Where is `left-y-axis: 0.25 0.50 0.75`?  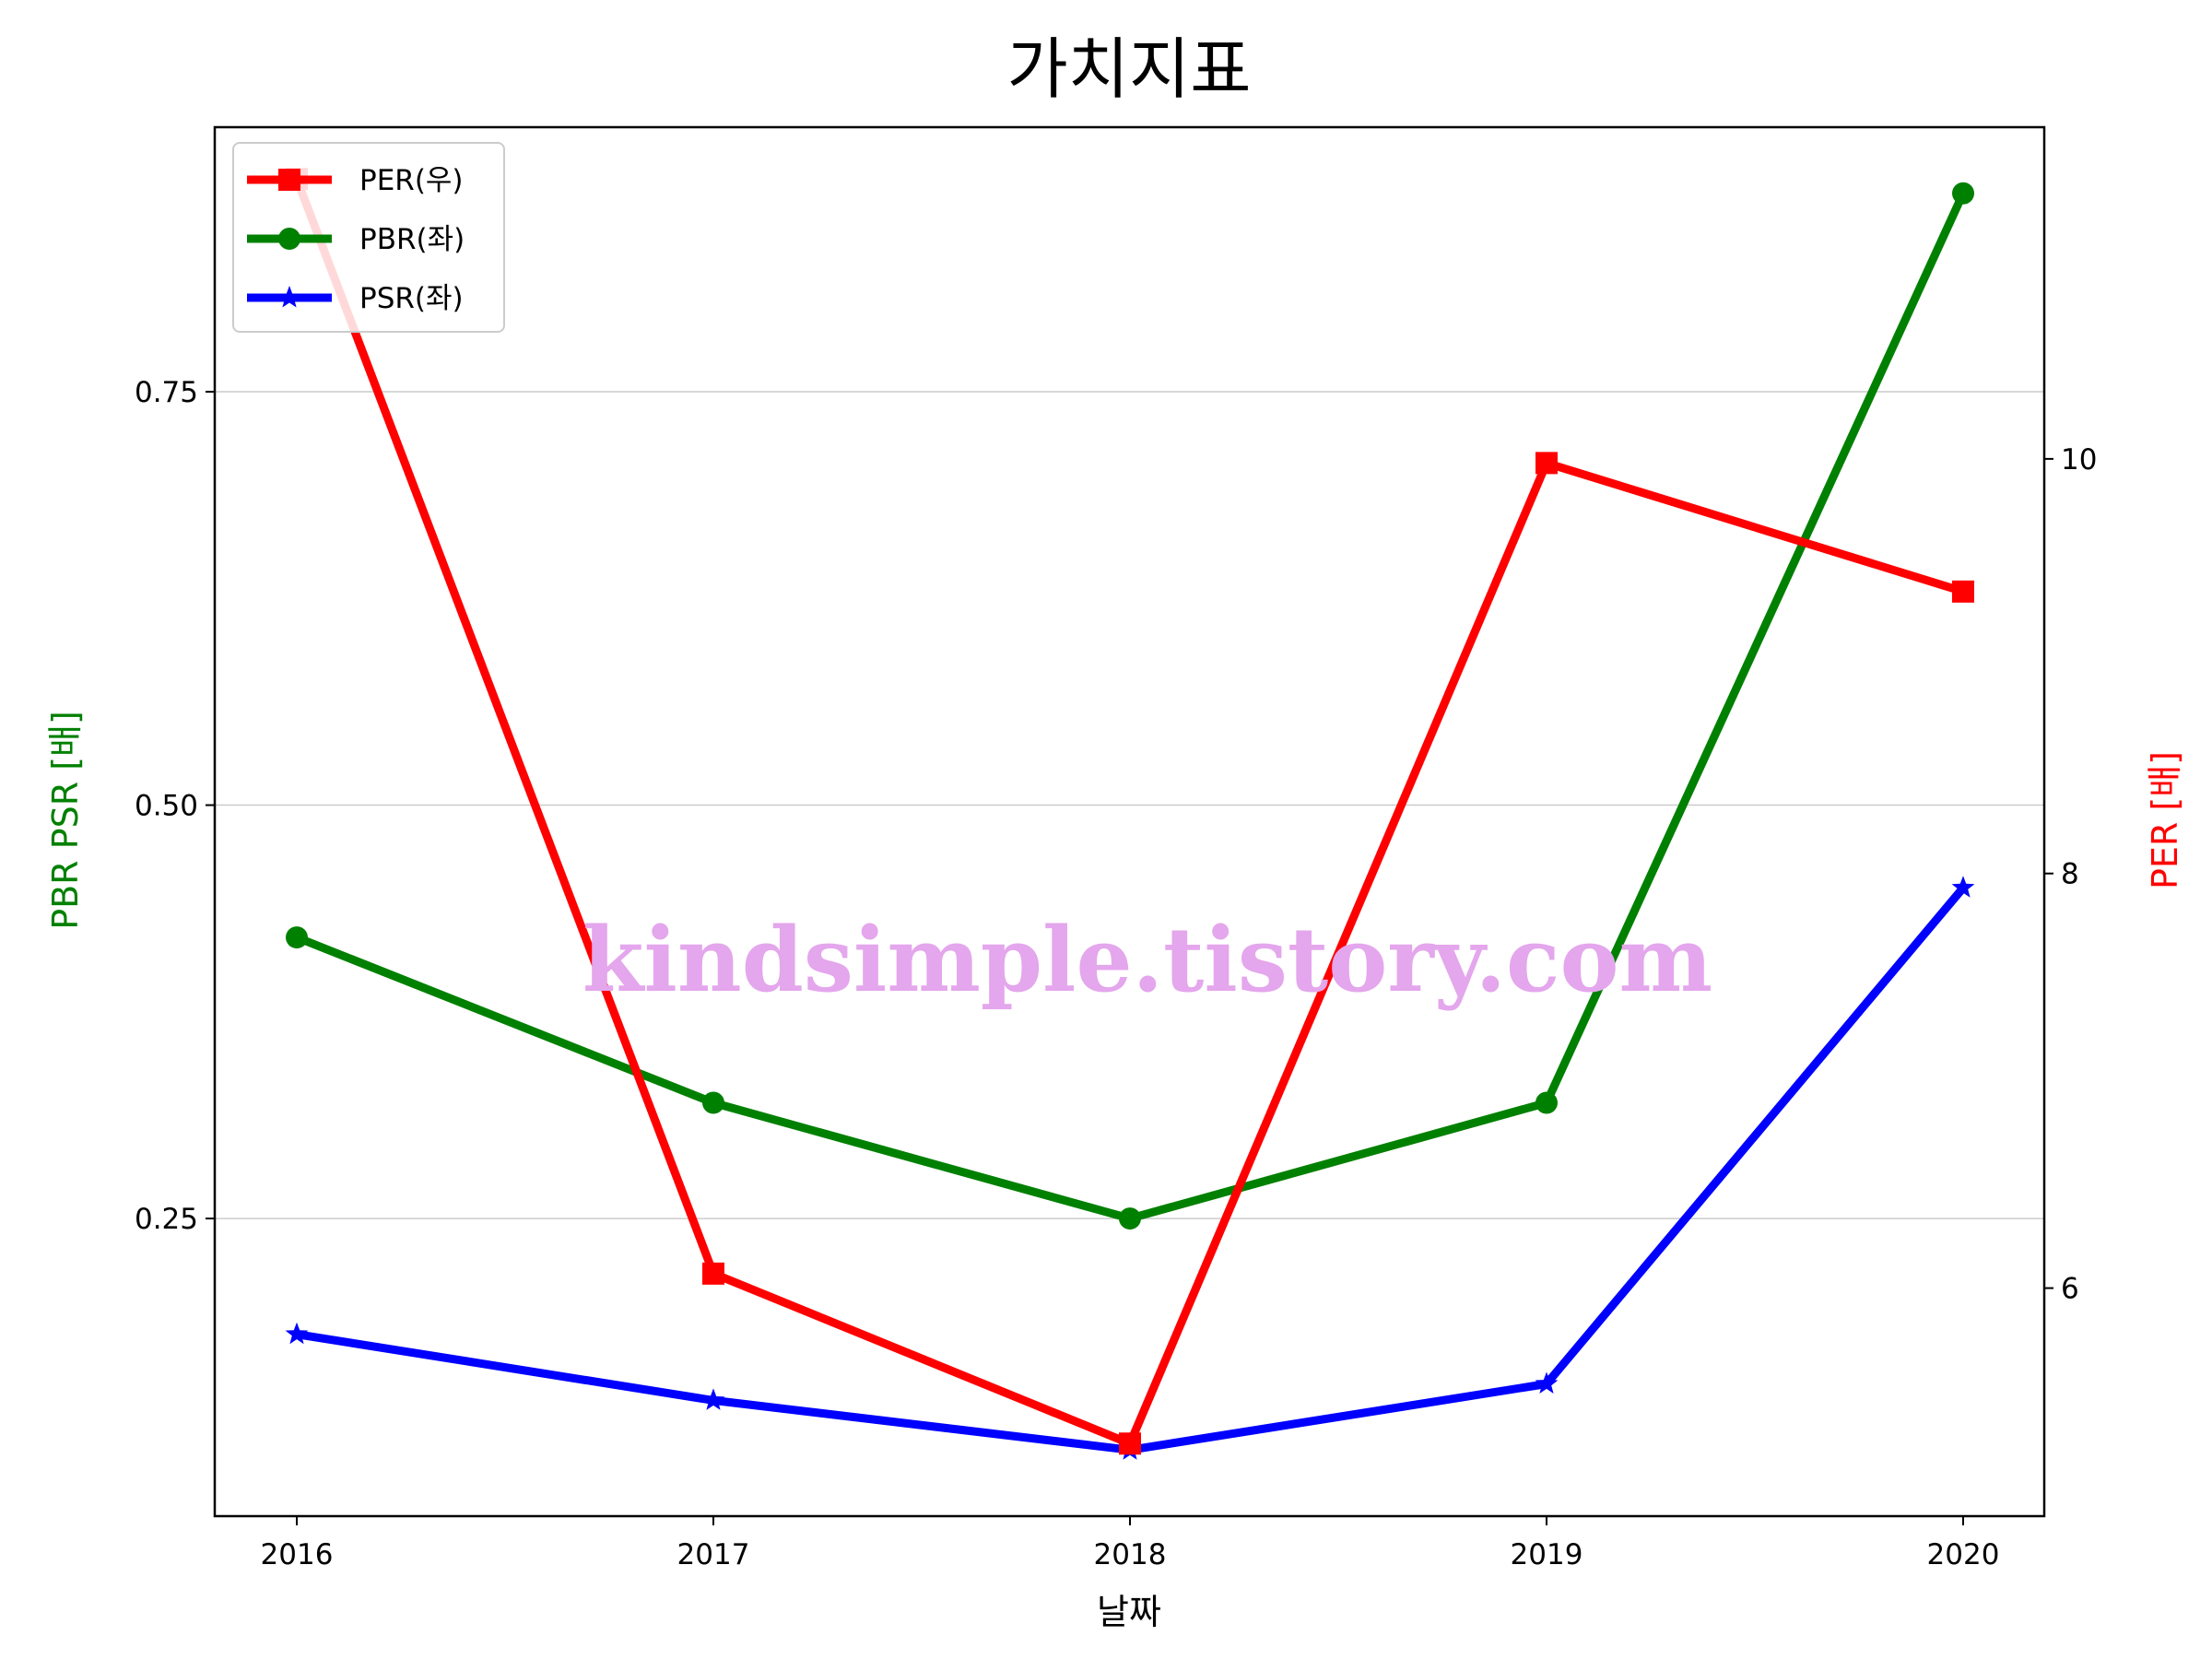
left-y-axis: 0.25 0.50 0.75 is located at coordinates (175, 806).